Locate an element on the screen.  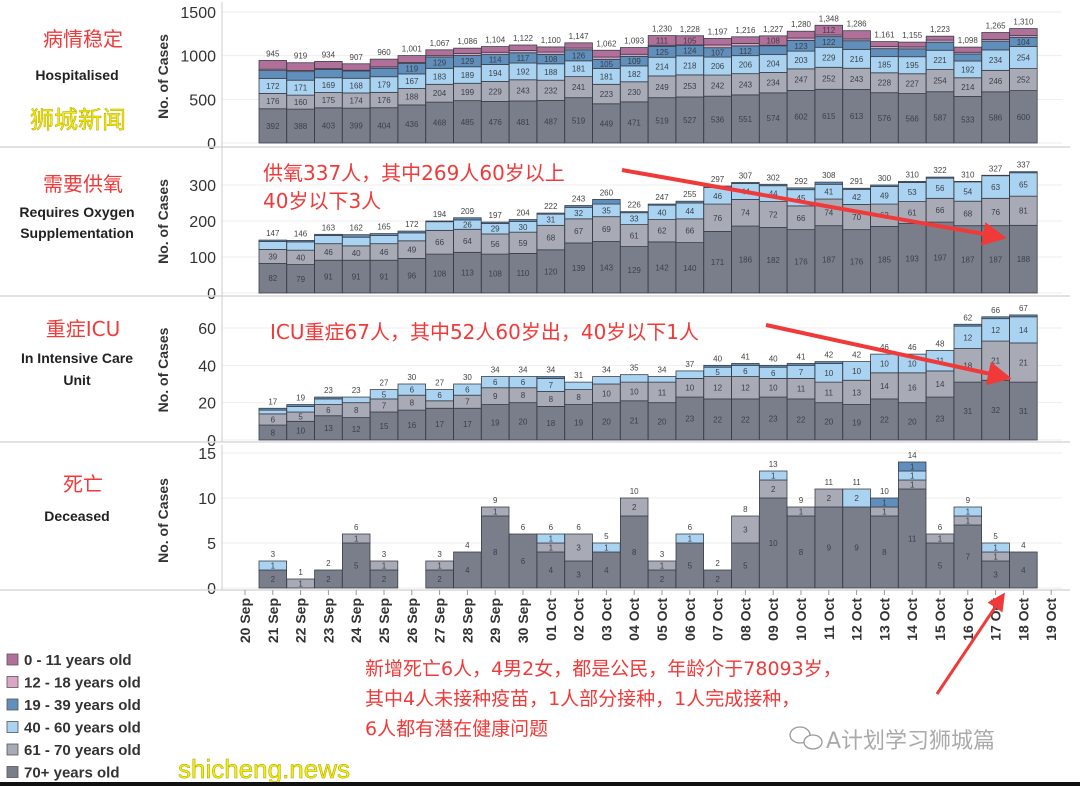
segment-label: 5 is located at coordinates (300, 417).